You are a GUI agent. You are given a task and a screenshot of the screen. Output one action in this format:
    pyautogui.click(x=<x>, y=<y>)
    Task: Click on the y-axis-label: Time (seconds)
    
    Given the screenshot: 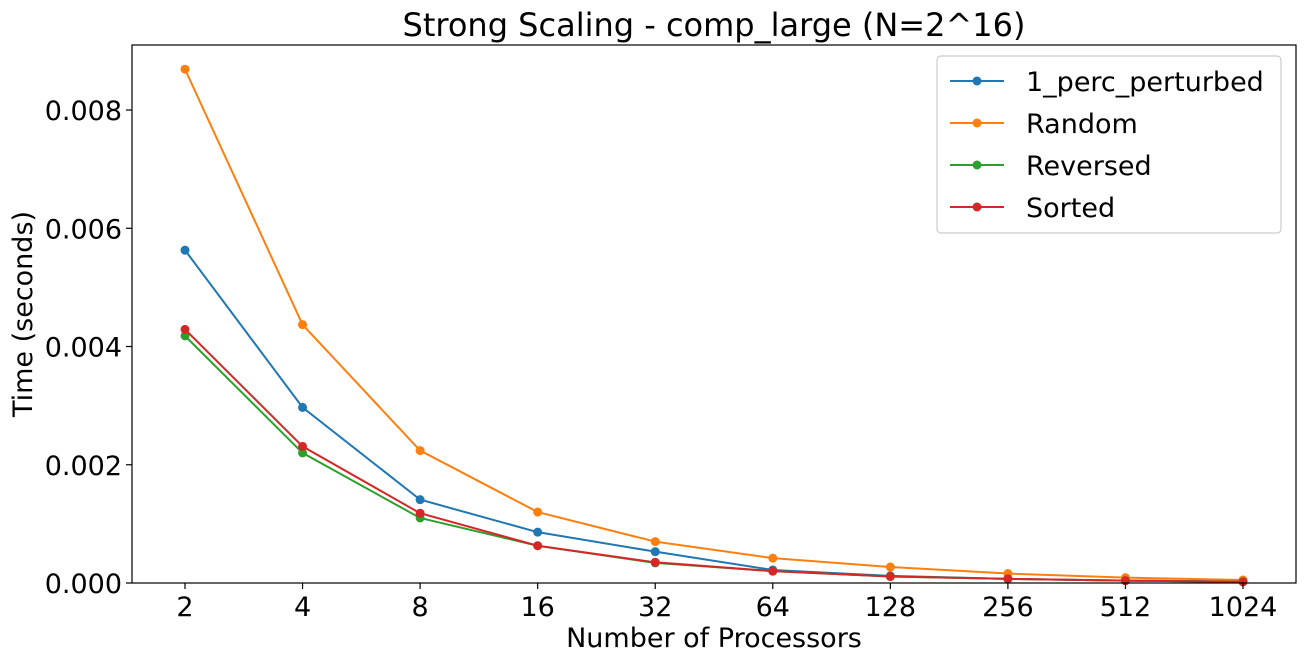 What is the action you would take?
    pyautogui.click(x=23, y=314)
    